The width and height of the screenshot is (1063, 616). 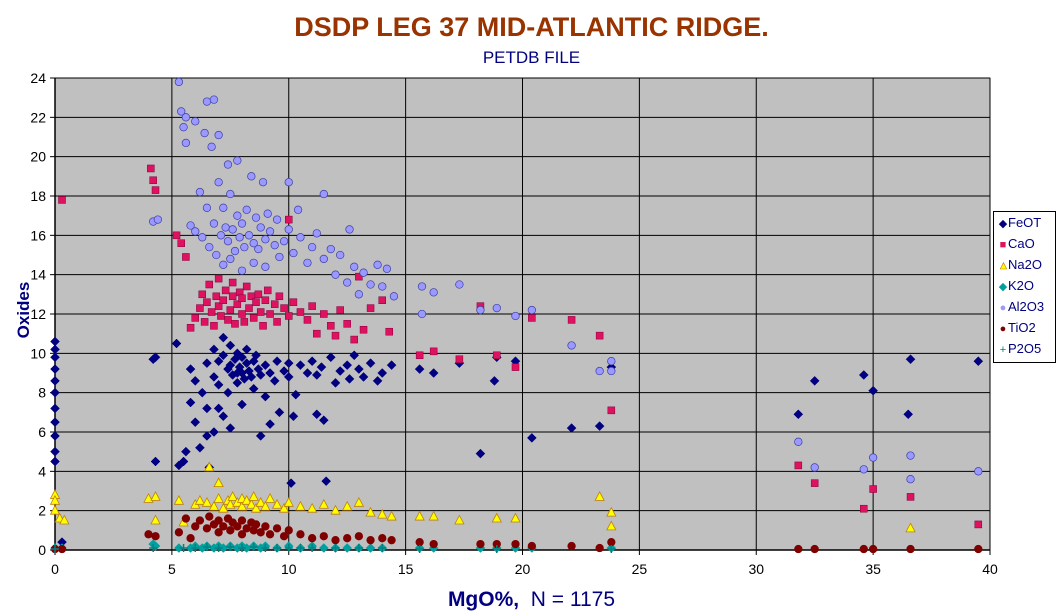 What do you see at coordinates (756, 569) in the screenshot?
I see `x-tick-label: 30` at bounding box center [756, 569].